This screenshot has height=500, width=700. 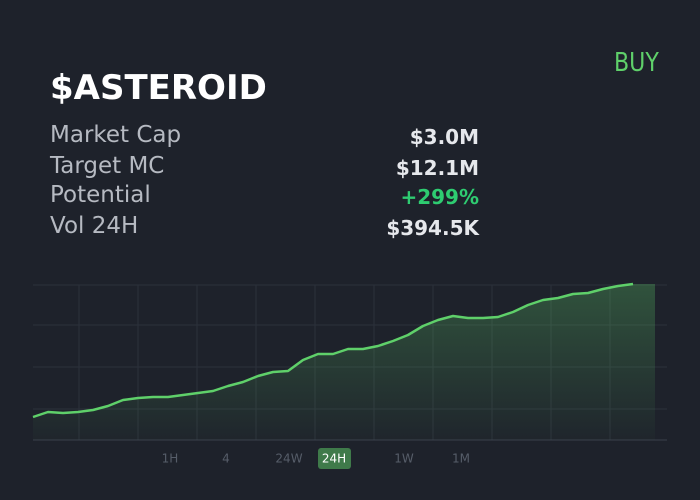 I want to click on buy-button: BUY, so click(x=636, y=63).